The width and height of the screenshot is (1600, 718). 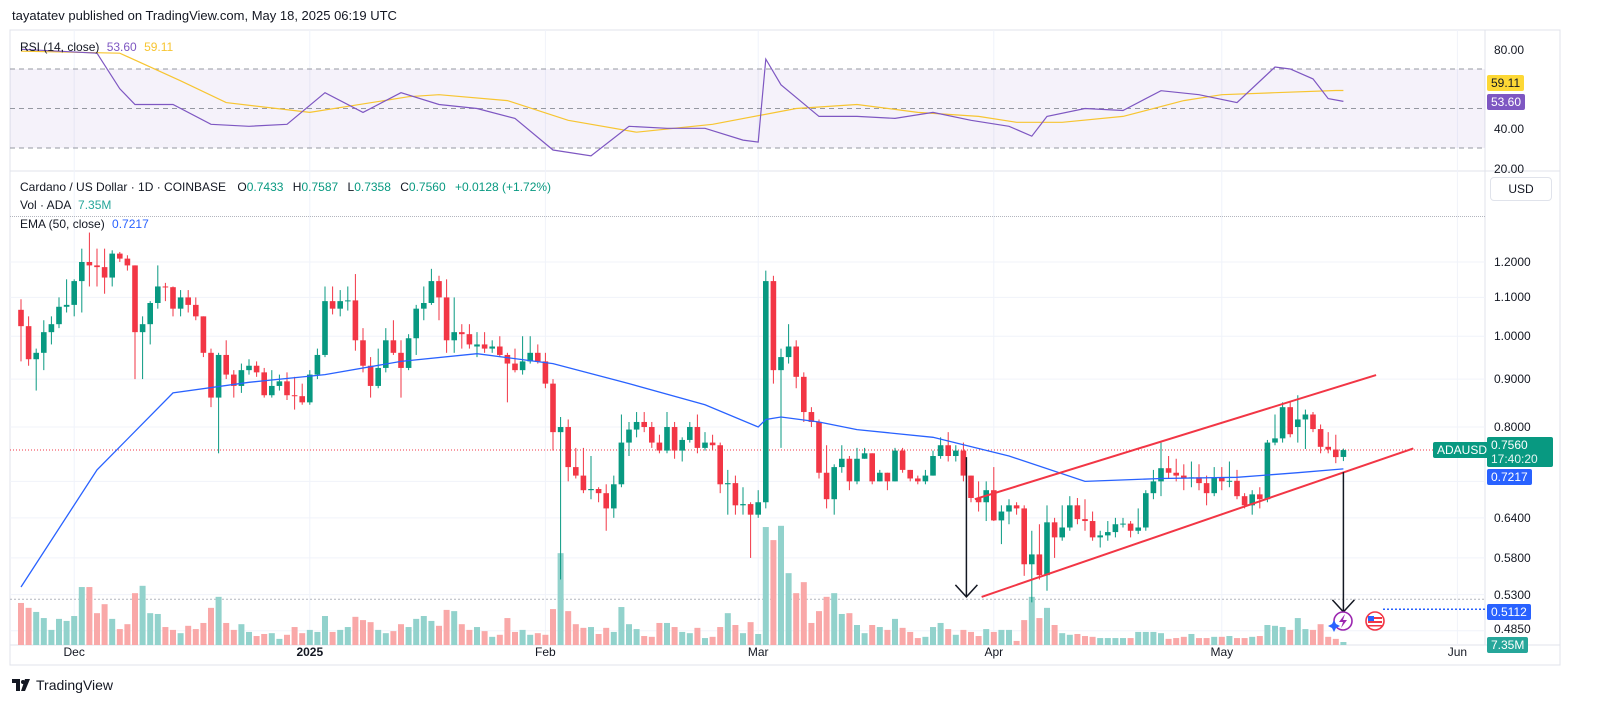 I want to click on rsi-legend: RSI (14, close) 53.60 59.11, so click(x=96, y=47).